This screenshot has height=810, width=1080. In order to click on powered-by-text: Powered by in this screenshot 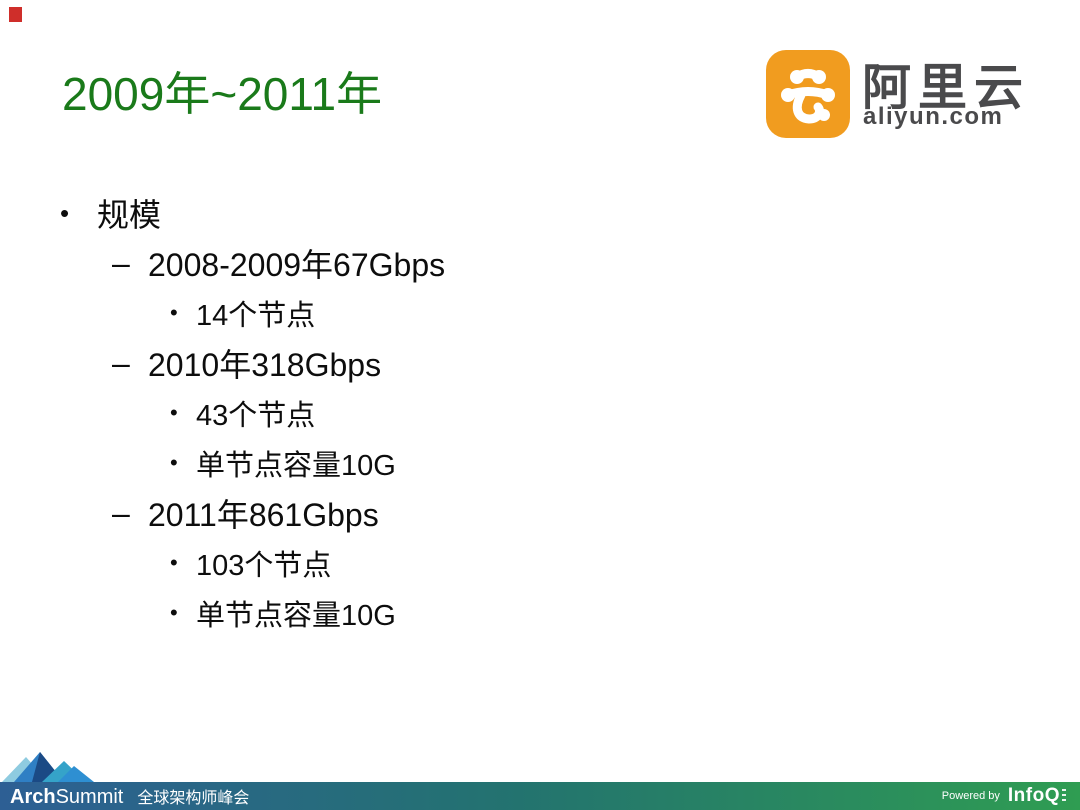, I will do `click(970, 796)`.